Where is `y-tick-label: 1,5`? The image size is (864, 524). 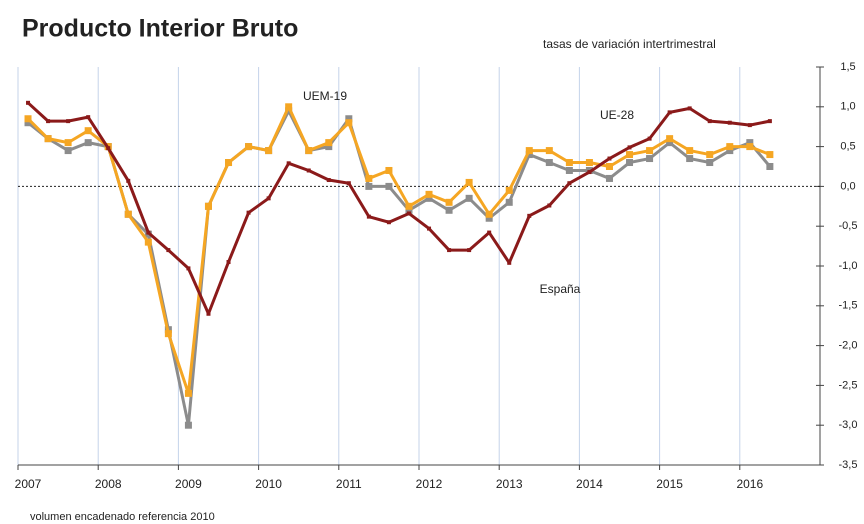
y-tick-label: 1,5 is located at coordinates (847, 67).